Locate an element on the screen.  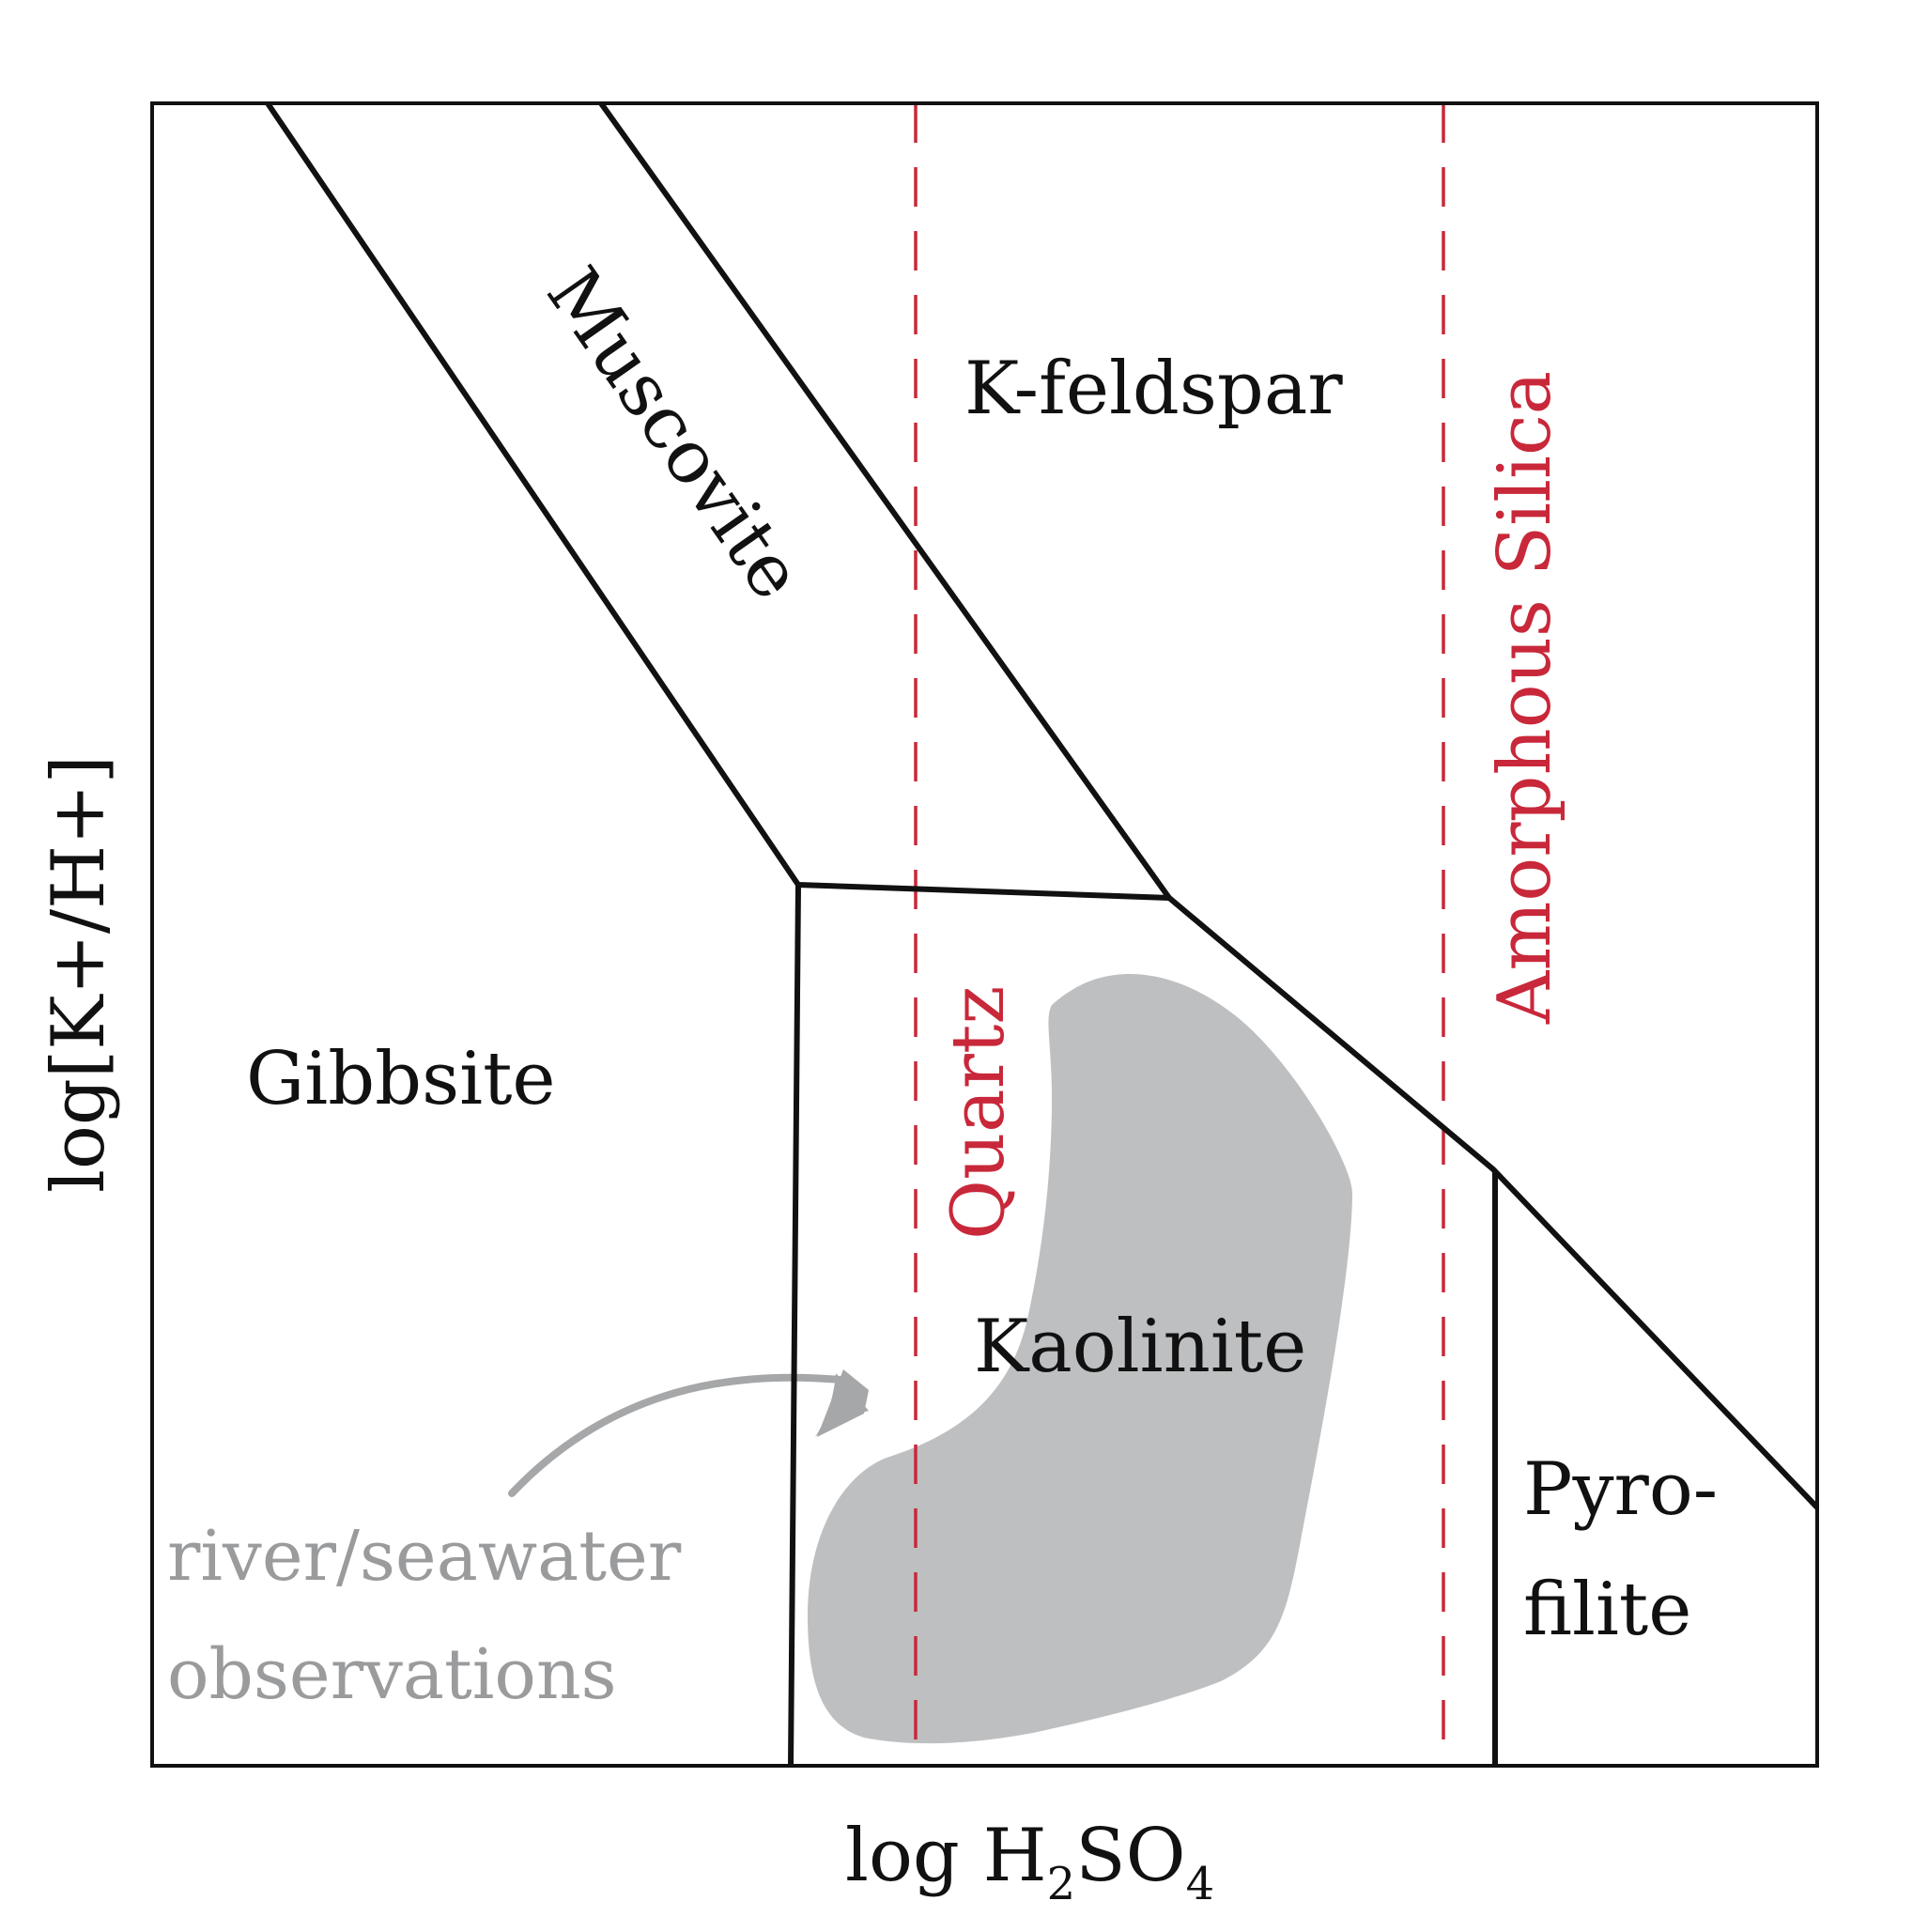
amorphous-silica-label: Amorphous Silica is located at coordinates (1525, 698).